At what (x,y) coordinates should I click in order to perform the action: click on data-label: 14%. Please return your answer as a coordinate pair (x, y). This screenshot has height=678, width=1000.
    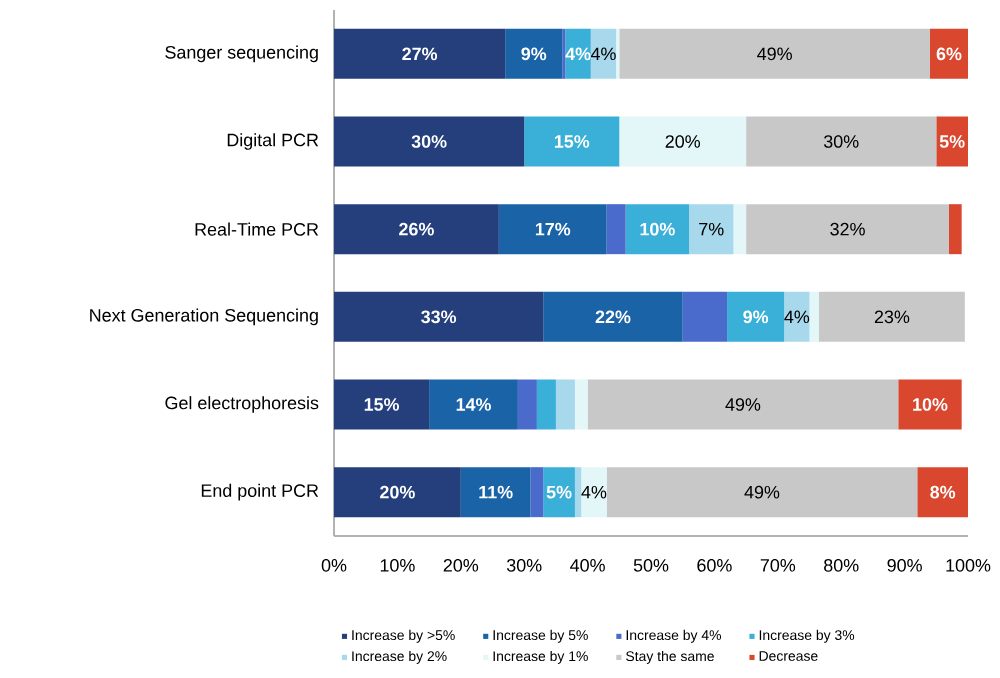
    Looking at the image, I should click on (473, 404).